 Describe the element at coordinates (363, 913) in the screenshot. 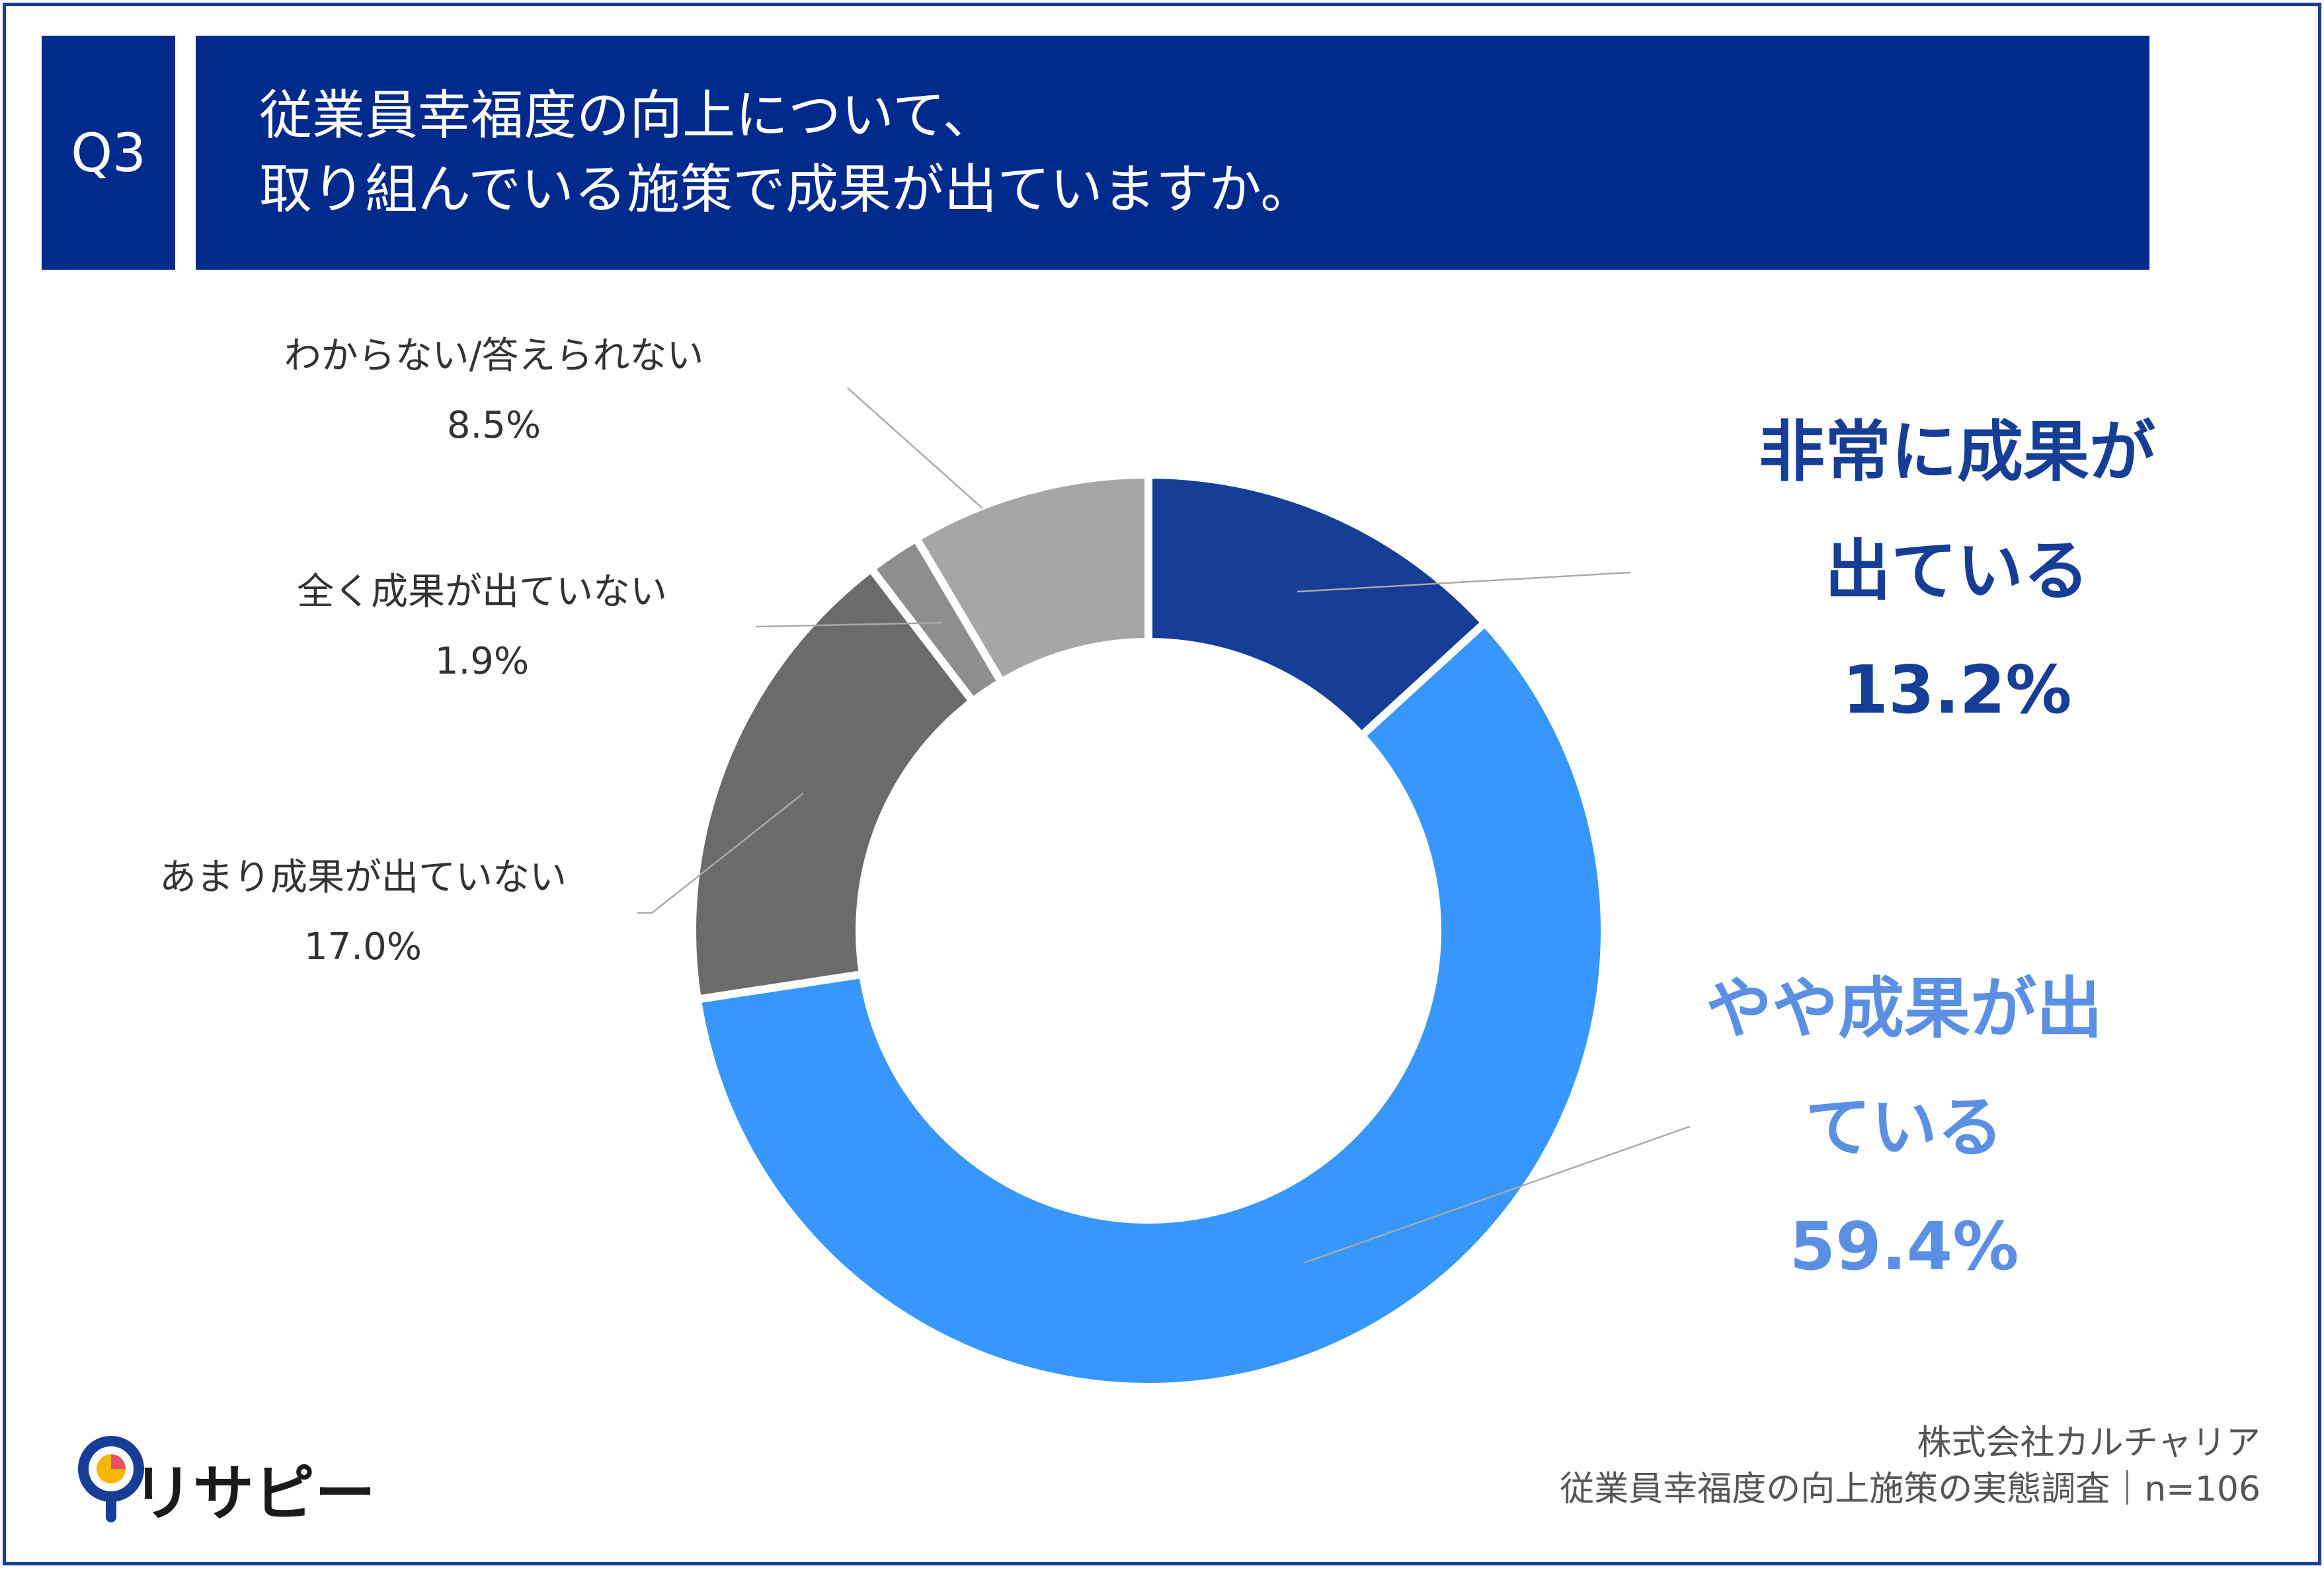

I see `slice-label: あまり成果が出ていない 17.0%` at that location.